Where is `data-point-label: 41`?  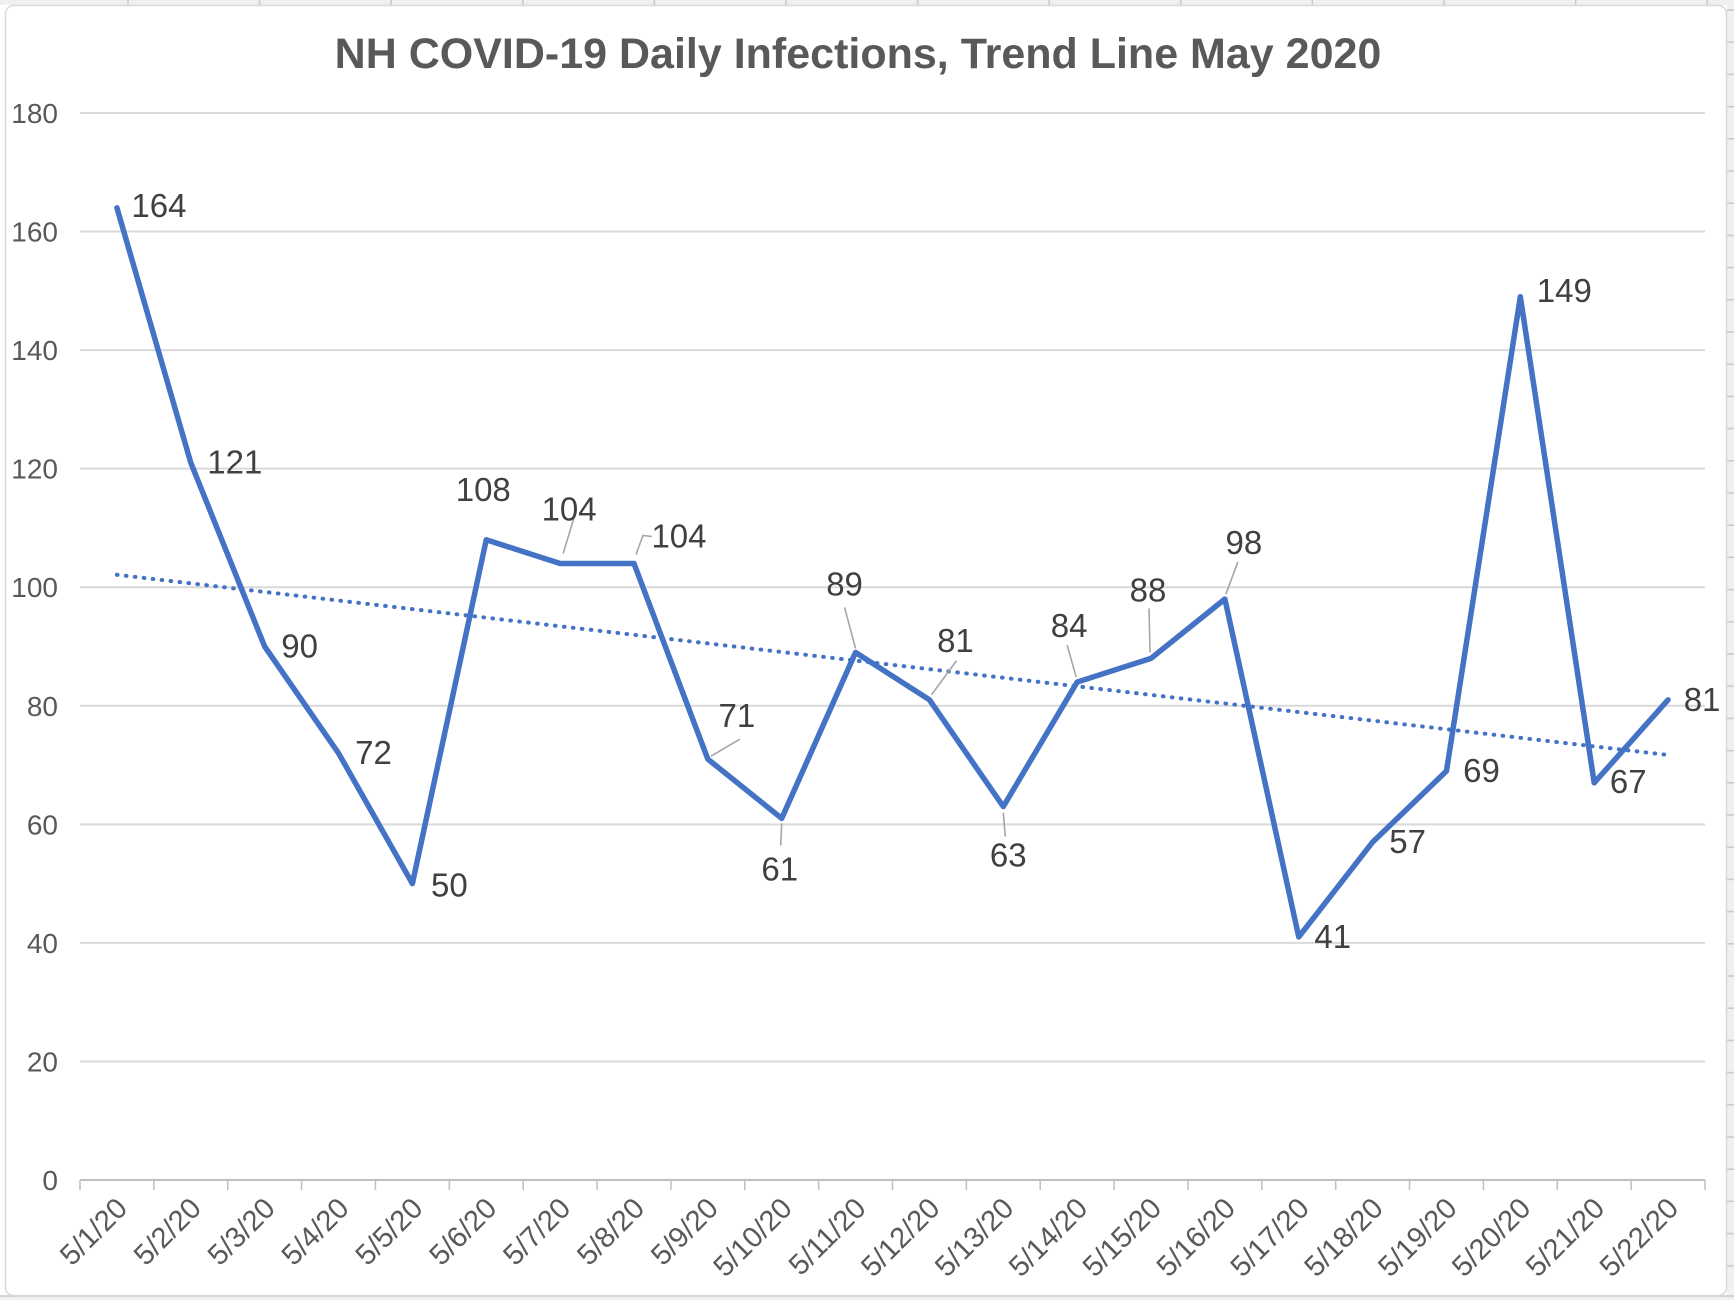 data-point-label: 41 is located at coordinates (1332, 936).